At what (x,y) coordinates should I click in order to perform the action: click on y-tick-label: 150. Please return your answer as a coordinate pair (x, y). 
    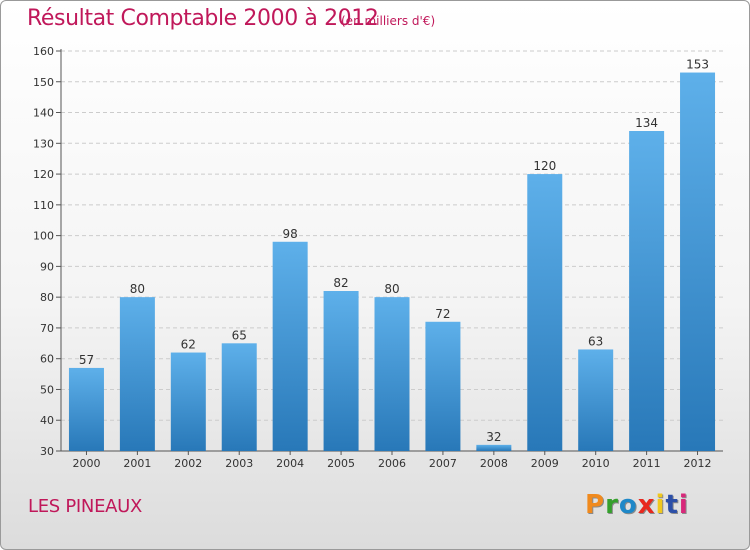
    Looking at the image, I should click on (43, 82).